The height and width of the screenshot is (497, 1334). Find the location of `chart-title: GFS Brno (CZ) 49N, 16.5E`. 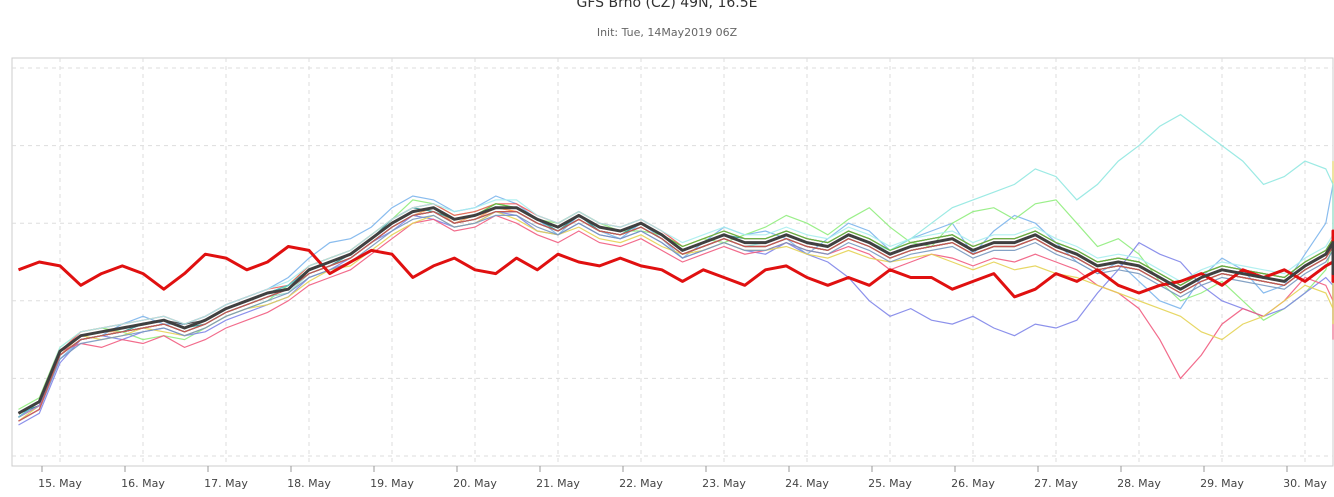

chart-title: GFS Brno (CZ) 49N, 16.5E is located at coordinates (667, 5).